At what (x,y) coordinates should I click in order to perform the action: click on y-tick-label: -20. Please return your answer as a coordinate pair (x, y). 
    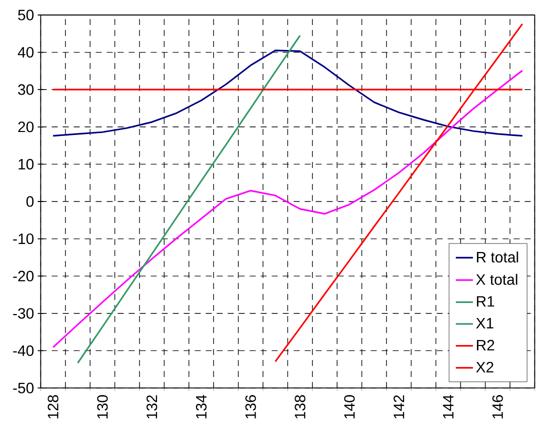
    Looking at the image, I should click on (23, 276).